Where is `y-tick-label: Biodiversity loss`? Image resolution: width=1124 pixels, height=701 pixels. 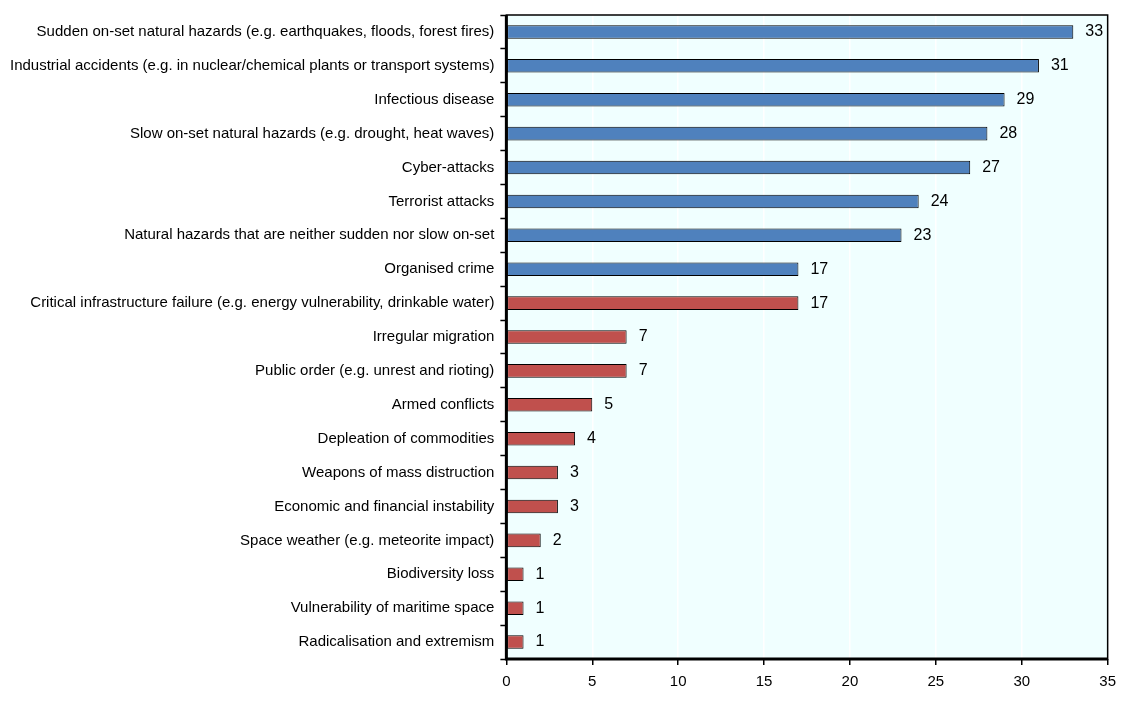
y-tick-label: Biodiversity loss is located at coordinates (440, 573).